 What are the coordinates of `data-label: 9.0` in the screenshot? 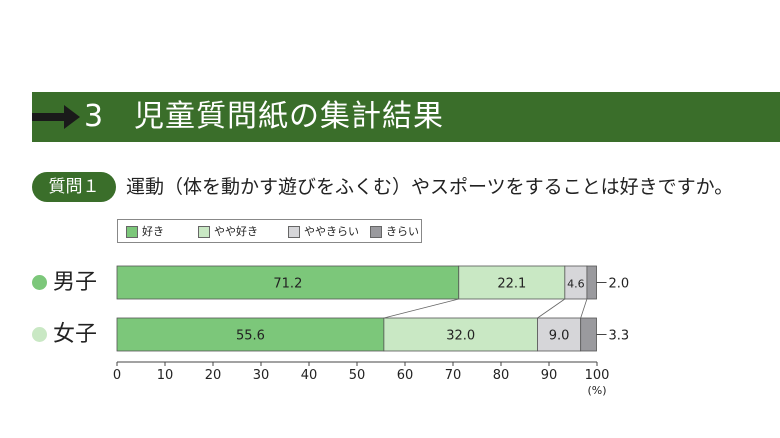 It's located at (559, 336).